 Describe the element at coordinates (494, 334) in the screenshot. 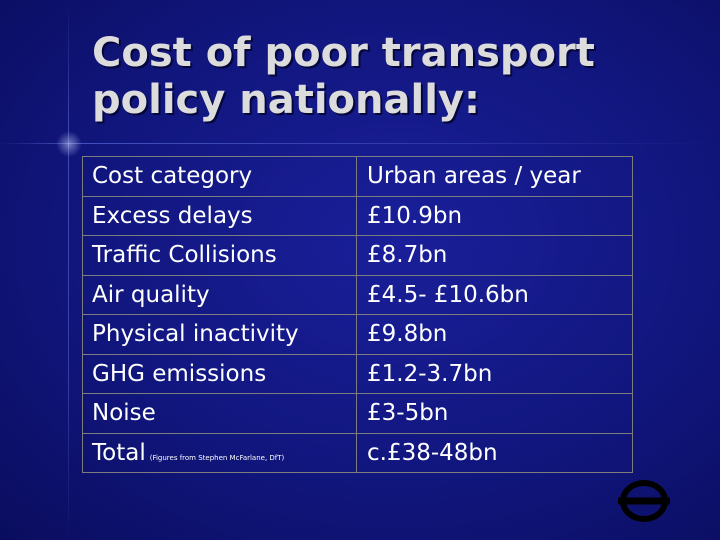

I see `row-value: £9.8bn` at that location.